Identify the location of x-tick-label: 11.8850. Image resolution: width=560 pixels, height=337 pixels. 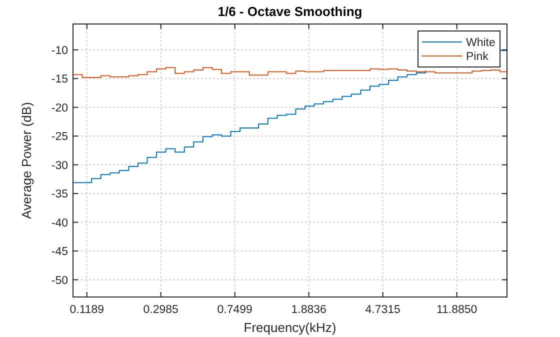
(457, 310).